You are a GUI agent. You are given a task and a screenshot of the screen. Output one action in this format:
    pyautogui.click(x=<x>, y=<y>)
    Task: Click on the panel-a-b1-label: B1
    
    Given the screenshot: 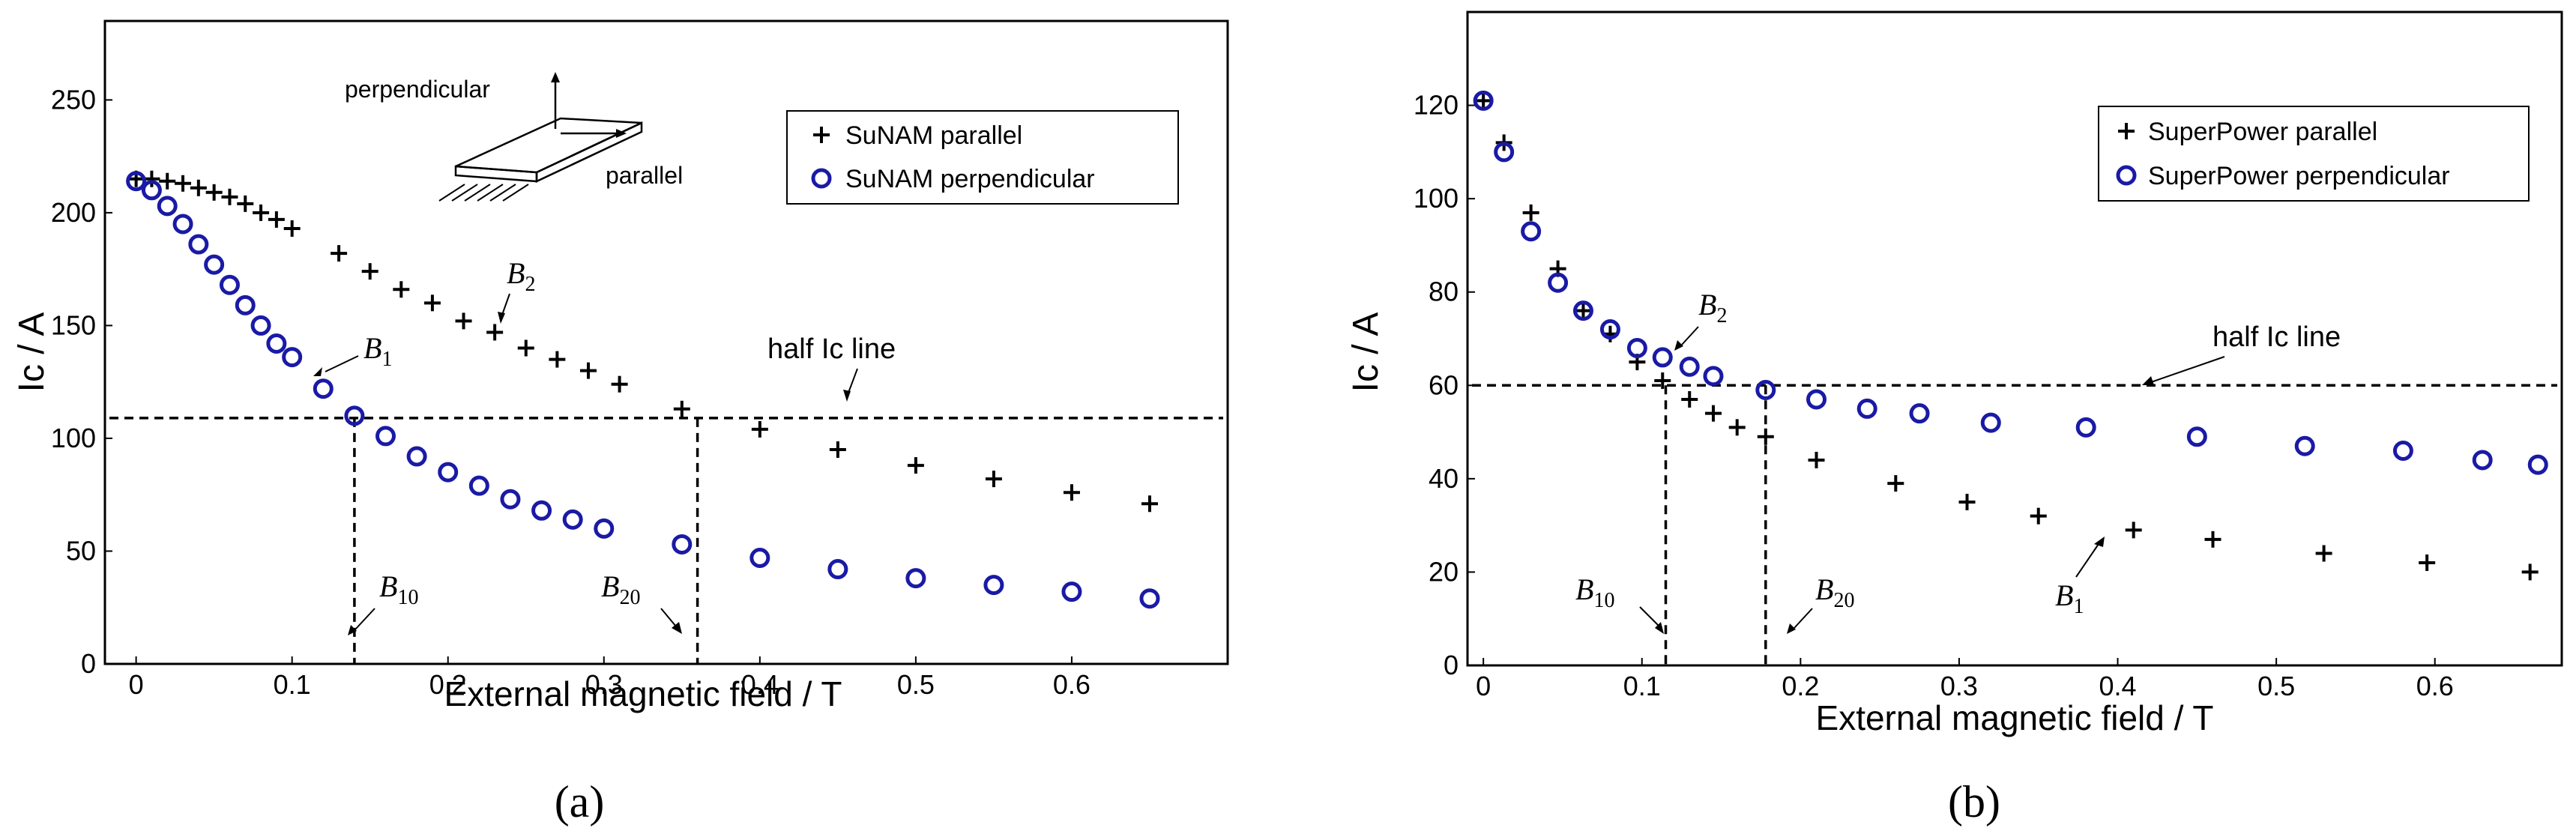 What is the action you would take?
    pyautogui.click(x=378, y=351)
    